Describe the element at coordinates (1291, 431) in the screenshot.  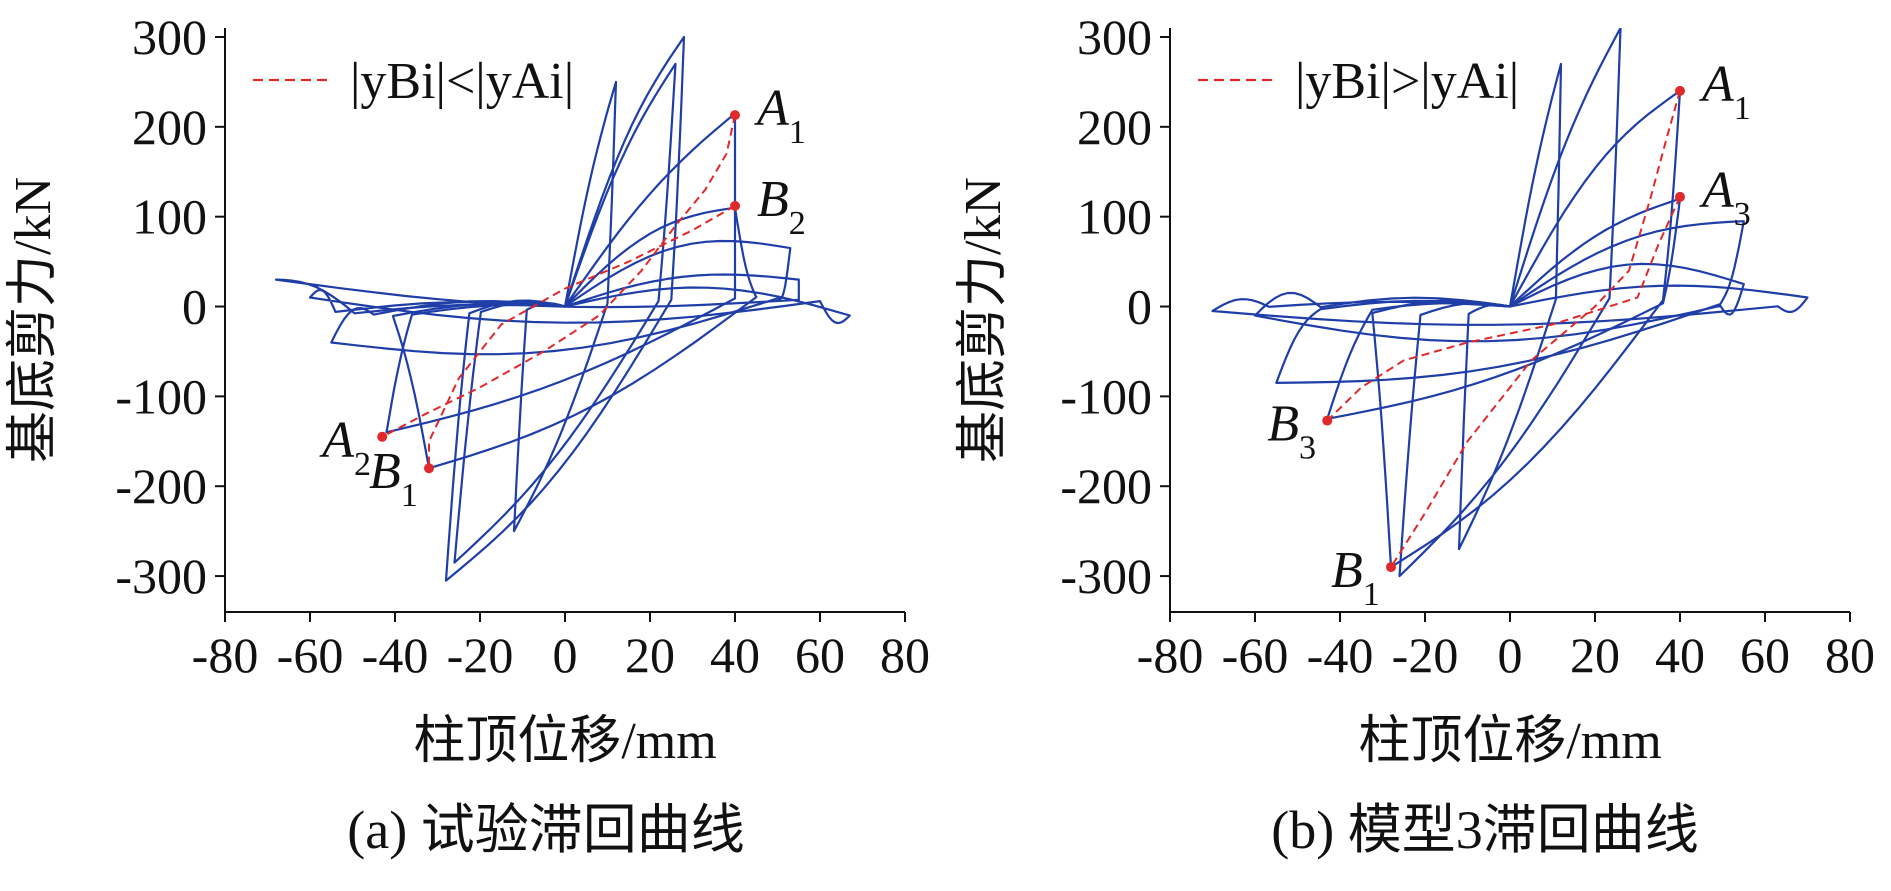
I see `point-label: B3` at that location.